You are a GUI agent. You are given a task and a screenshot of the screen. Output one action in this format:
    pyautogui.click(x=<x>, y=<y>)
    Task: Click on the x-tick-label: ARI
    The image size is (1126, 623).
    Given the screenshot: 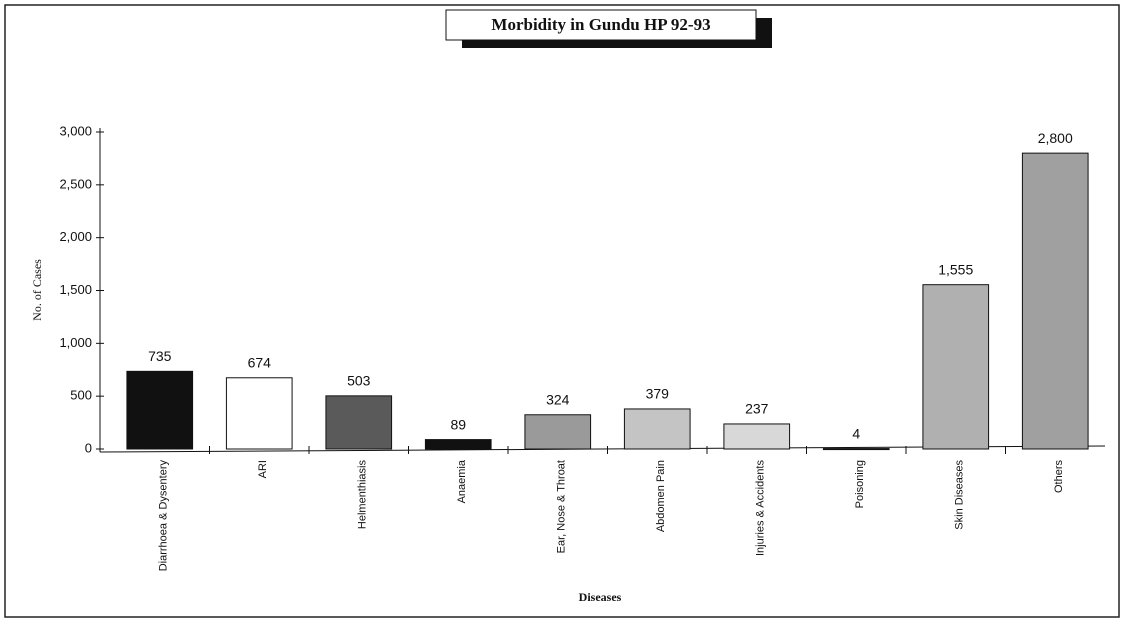 What is the action you would take?
    pyautogui.click(x=263, y=469)
    